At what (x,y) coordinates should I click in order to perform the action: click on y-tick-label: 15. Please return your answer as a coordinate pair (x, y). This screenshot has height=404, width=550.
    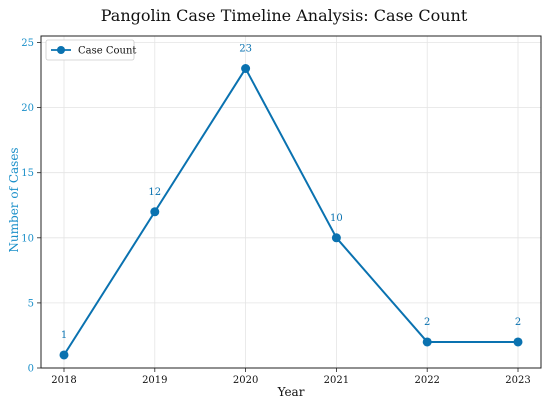
    Looking at the image, I should click on (27, 173).